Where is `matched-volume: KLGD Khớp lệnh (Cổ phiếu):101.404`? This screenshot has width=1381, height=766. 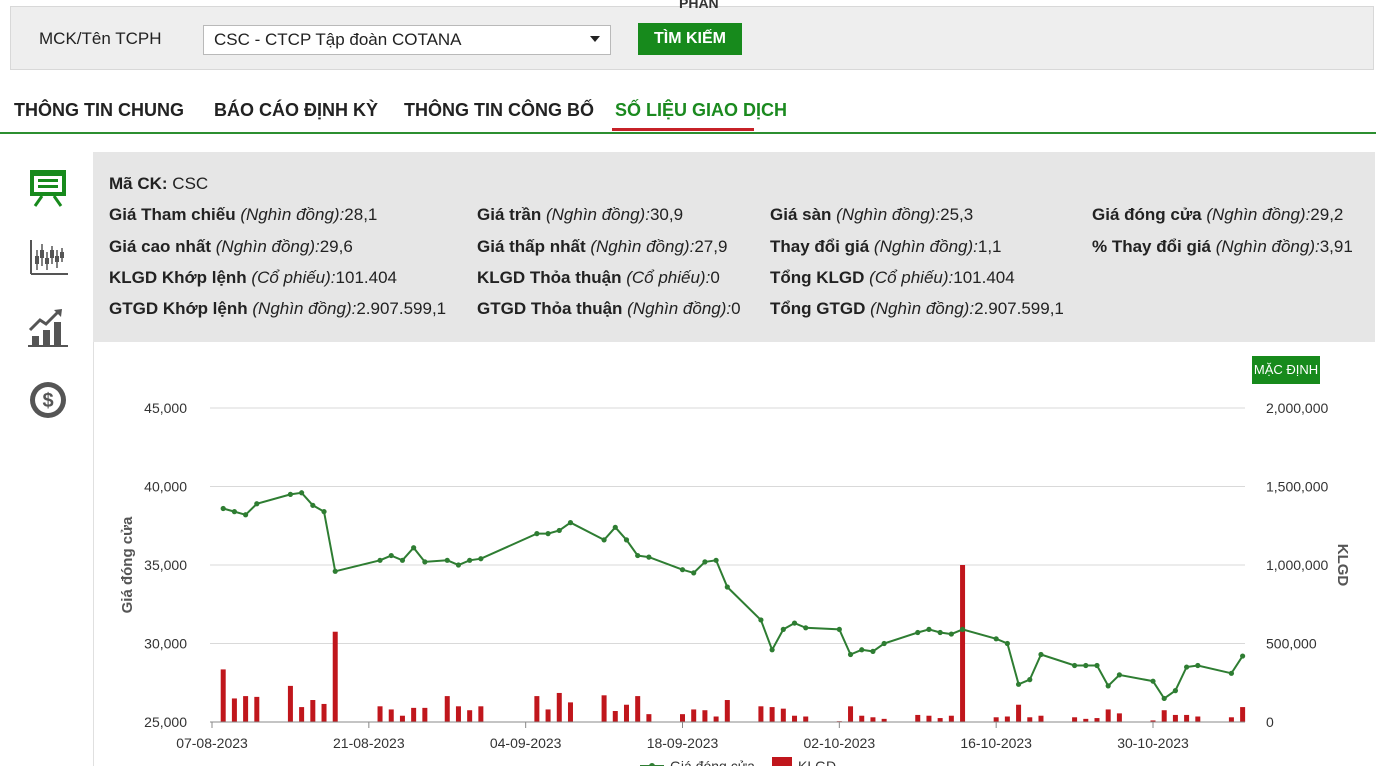 matched-volume: KLGD Khớp lệnh (Cổ phiếu):101.404 is located at coordinates (253, 278).